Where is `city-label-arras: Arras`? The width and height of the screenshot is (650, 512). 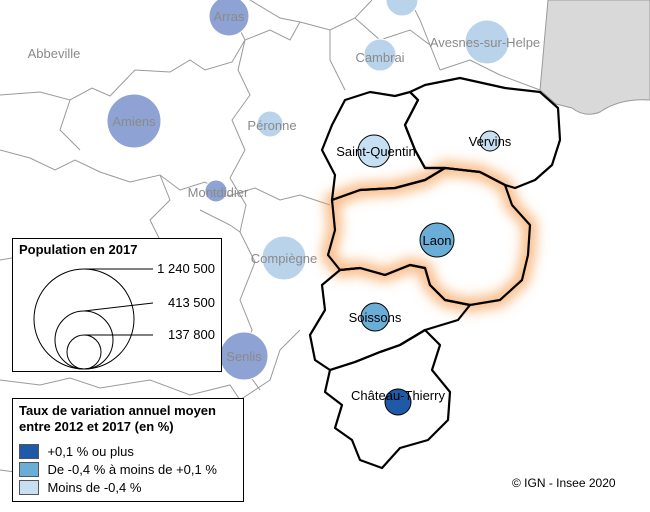
city-label-arras: Arras is located at coordinates (229, 16).